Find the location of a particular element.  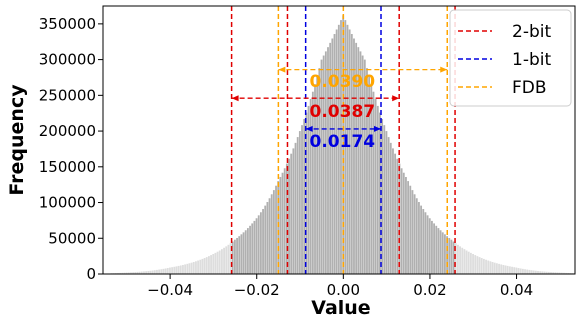

range-arrows is located at coordinates (339, 99).